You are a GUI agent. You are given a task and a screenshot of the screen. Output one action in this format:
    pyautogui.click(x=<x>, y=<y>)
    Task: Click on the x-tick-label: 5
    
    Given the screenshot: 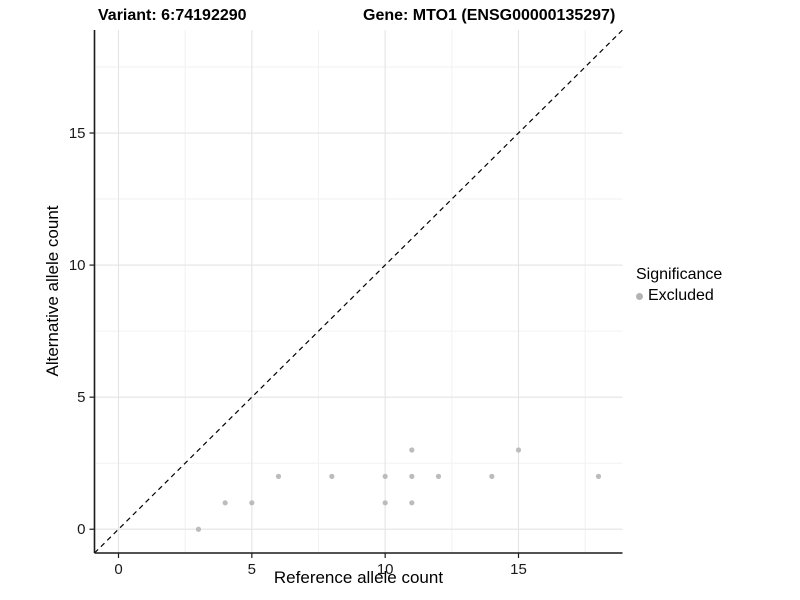 What is the action you would take?
    pyautogui.click(x=252, y=569)
    